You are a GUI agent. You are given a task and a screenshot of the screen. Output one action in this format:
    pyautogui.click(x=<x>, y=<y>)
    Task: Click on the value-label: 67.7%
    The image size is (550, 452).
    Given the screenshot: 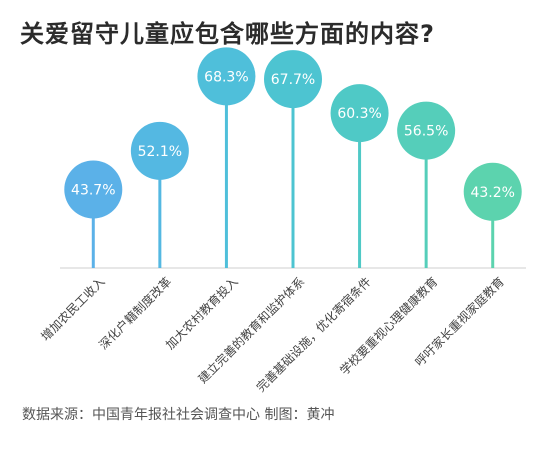 What is the action you would take?
    pyautogui.click(x=293, y=80)
    